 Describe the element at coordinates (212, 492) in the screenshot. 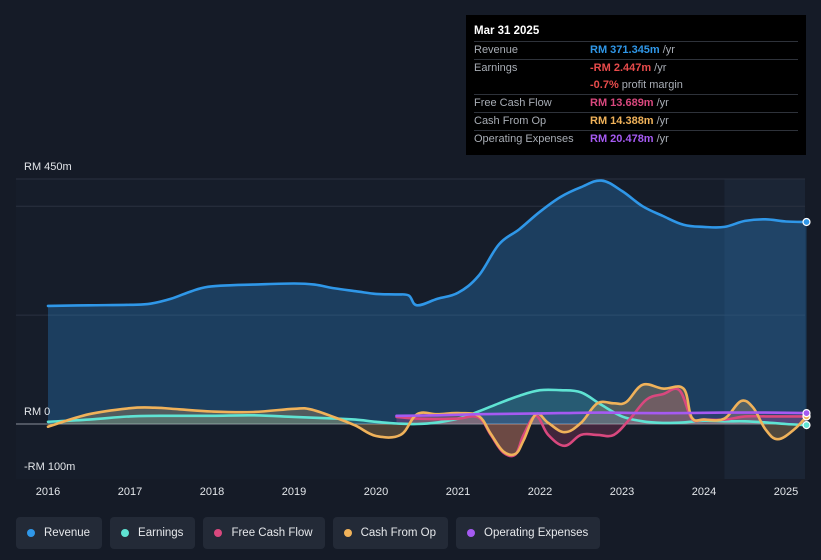

I see `x-tick-label: 2018` at that location.